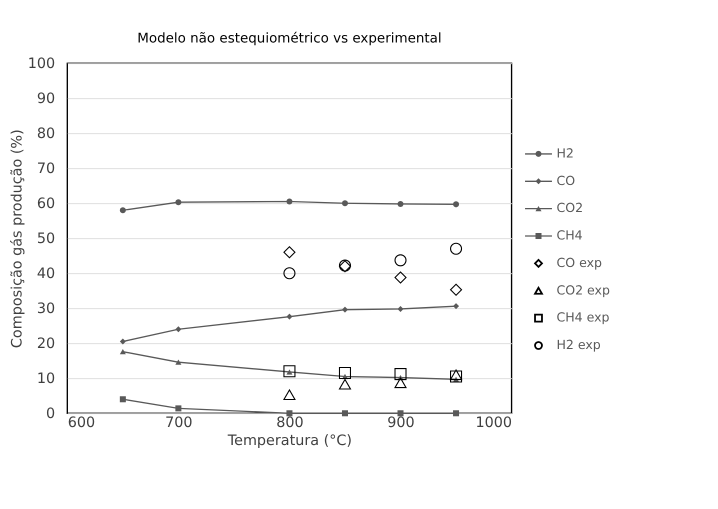  Describe the element at coordinates (493, 423) in the screenshot. I see `x-tick-label: 1000` at that location.